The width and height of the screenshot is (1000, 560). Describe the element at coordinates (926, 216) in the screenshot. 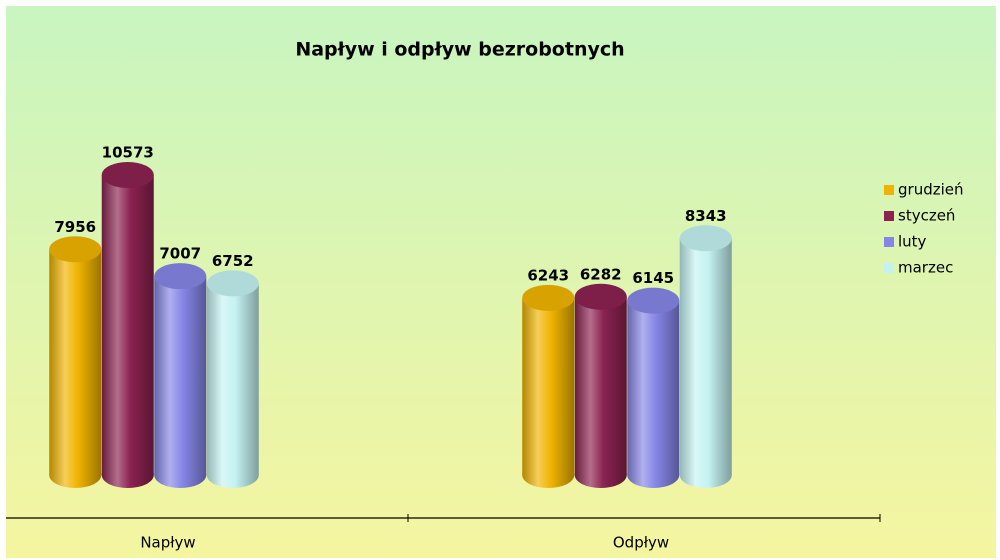

I see `legend-label: styczeń` at that location.